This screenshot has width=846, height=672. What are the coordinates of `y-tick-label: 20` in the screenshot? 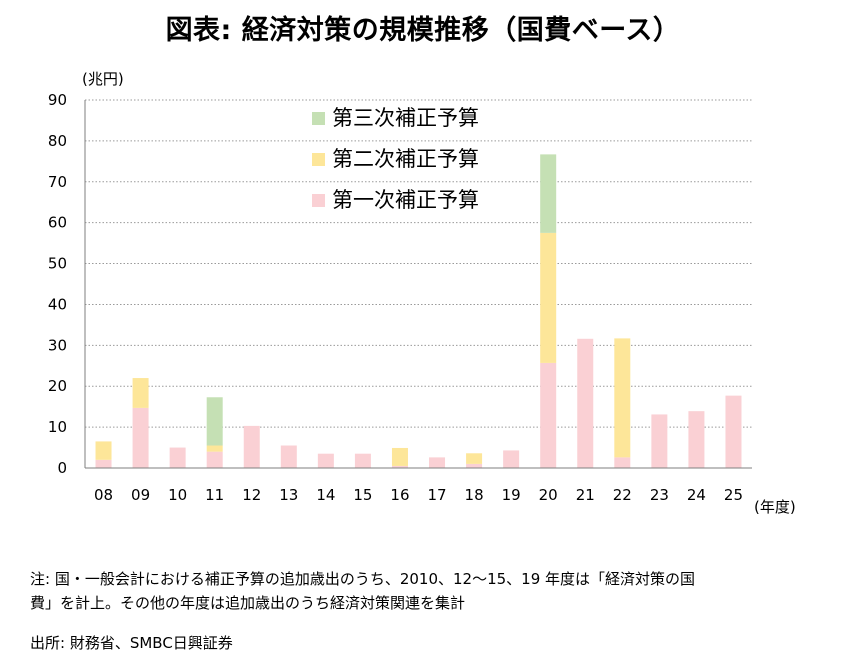 It's located at (57, 386).